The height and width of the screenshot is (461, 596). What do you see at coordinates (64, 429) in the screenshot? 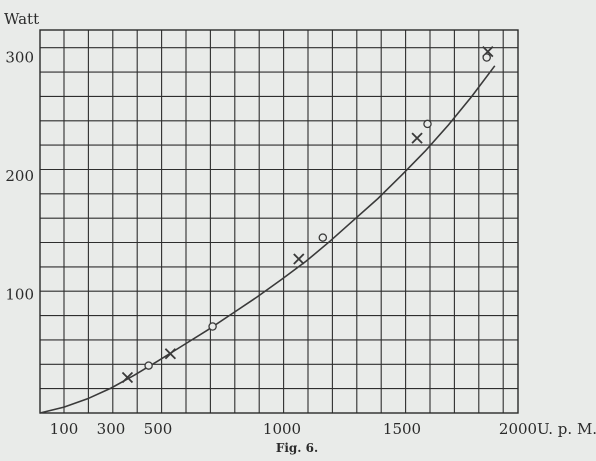
I see `x-tick-label: 100` at bounding box center [64, 429].